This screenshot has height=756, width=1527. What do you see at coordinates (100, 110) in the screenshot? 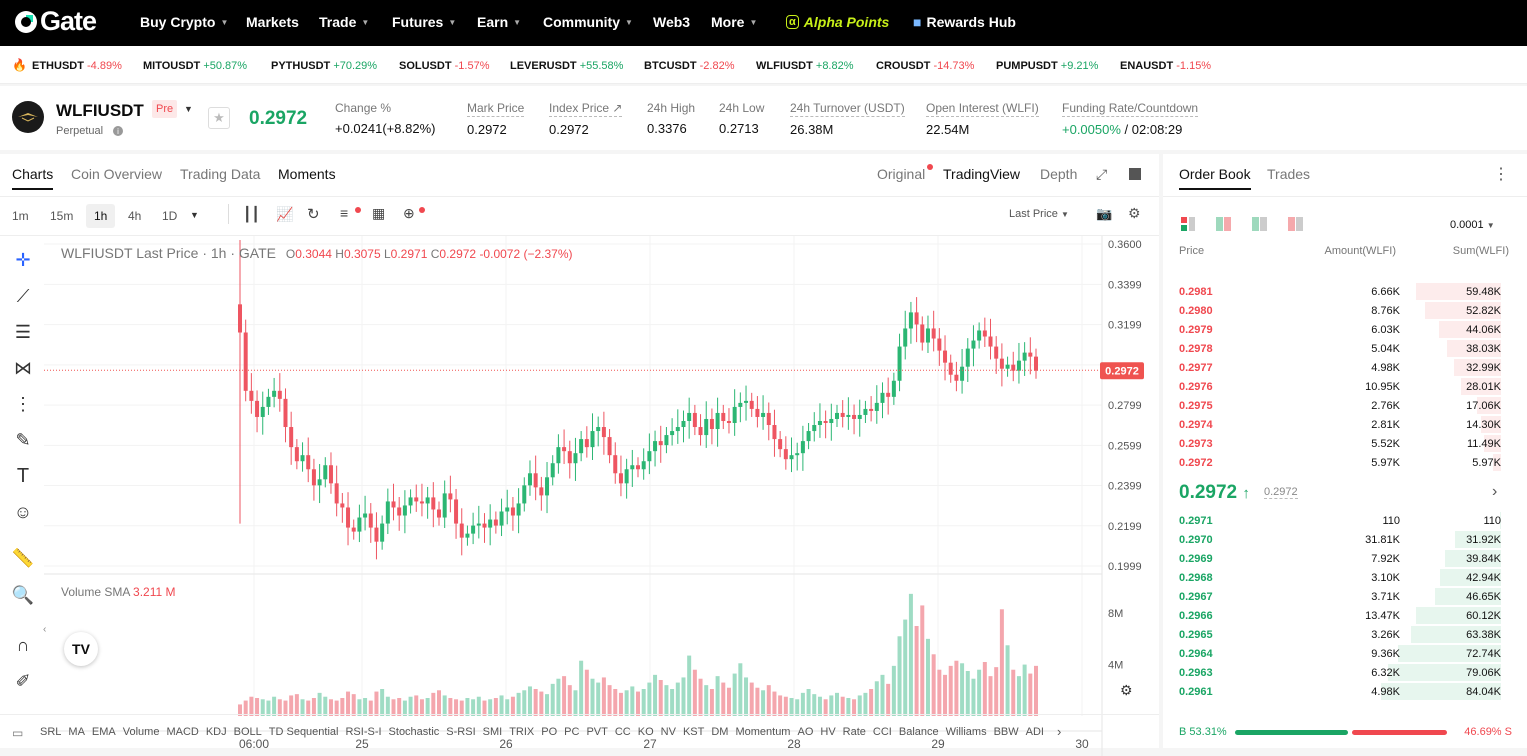
I see `symbol-name: WLFIUSDT` at bounding box center [100, 110].